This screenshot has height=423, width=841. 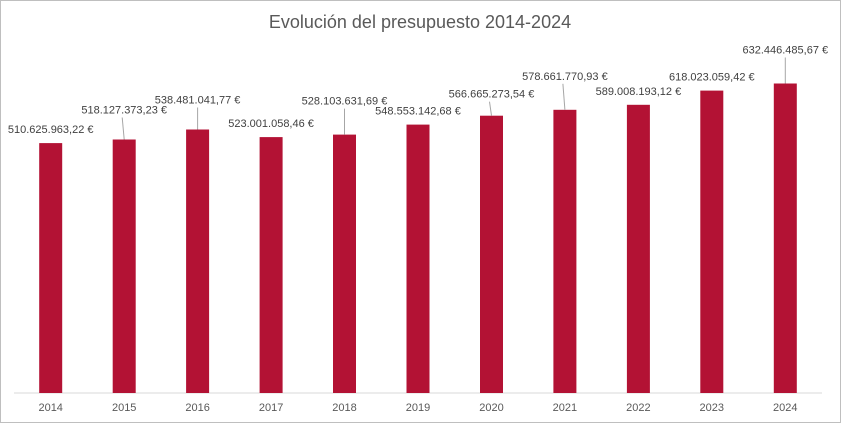 What do you see at coordinates (785, 408) in the screenshot?
I see `x-tick-label-2024: 2024` at bounding box center [785, 408].